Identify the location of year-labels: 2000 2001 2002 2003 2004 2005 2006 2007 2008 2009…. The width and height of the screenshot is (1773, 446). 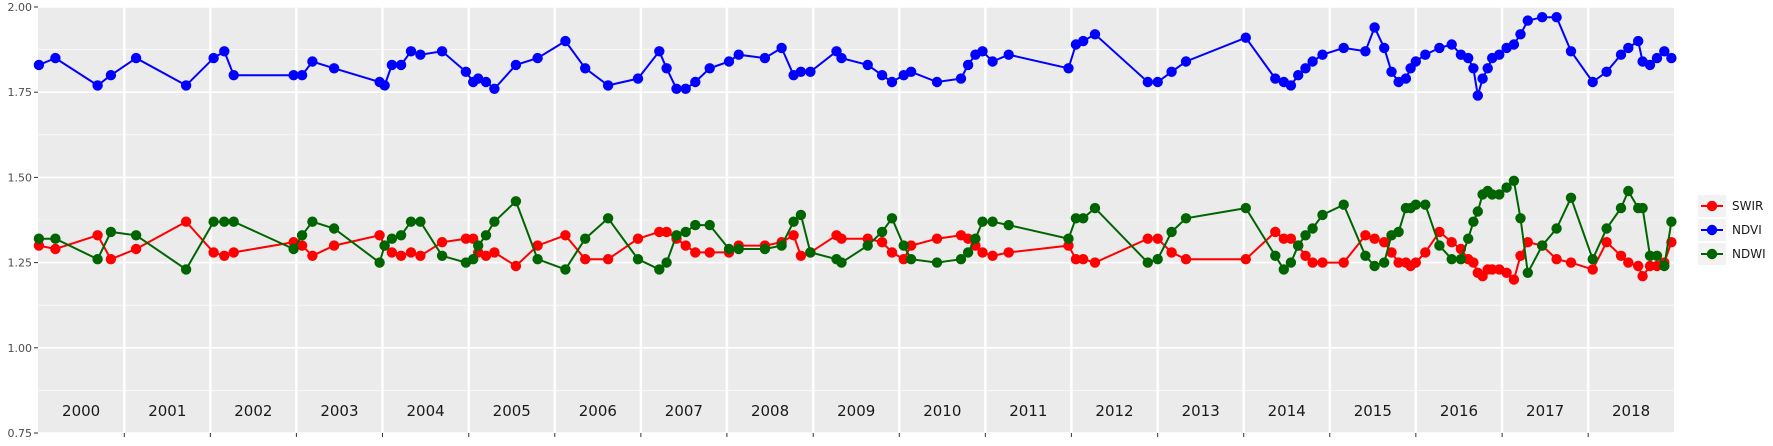
(856, 411).